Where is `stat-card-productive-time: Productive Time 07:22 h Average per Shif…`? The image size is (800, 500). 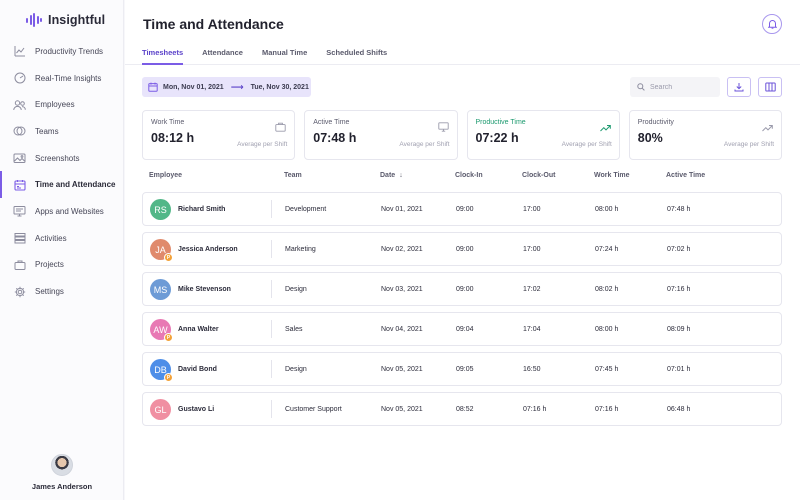 stat-card-productive-time: Productive Time 07:22 h Average per Shif… is located at coordinates (543, 135).